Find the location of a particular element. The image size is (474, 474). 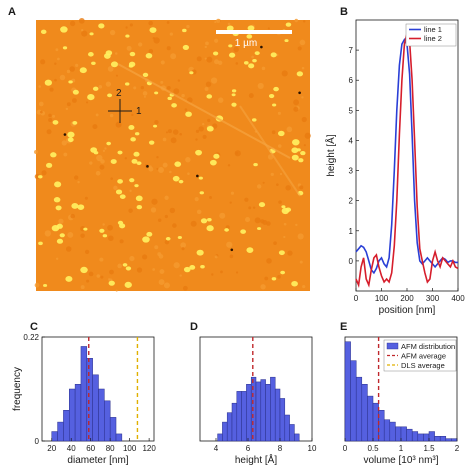

panel-b-ytick-label: 6 is located at coordinates (351, 80).